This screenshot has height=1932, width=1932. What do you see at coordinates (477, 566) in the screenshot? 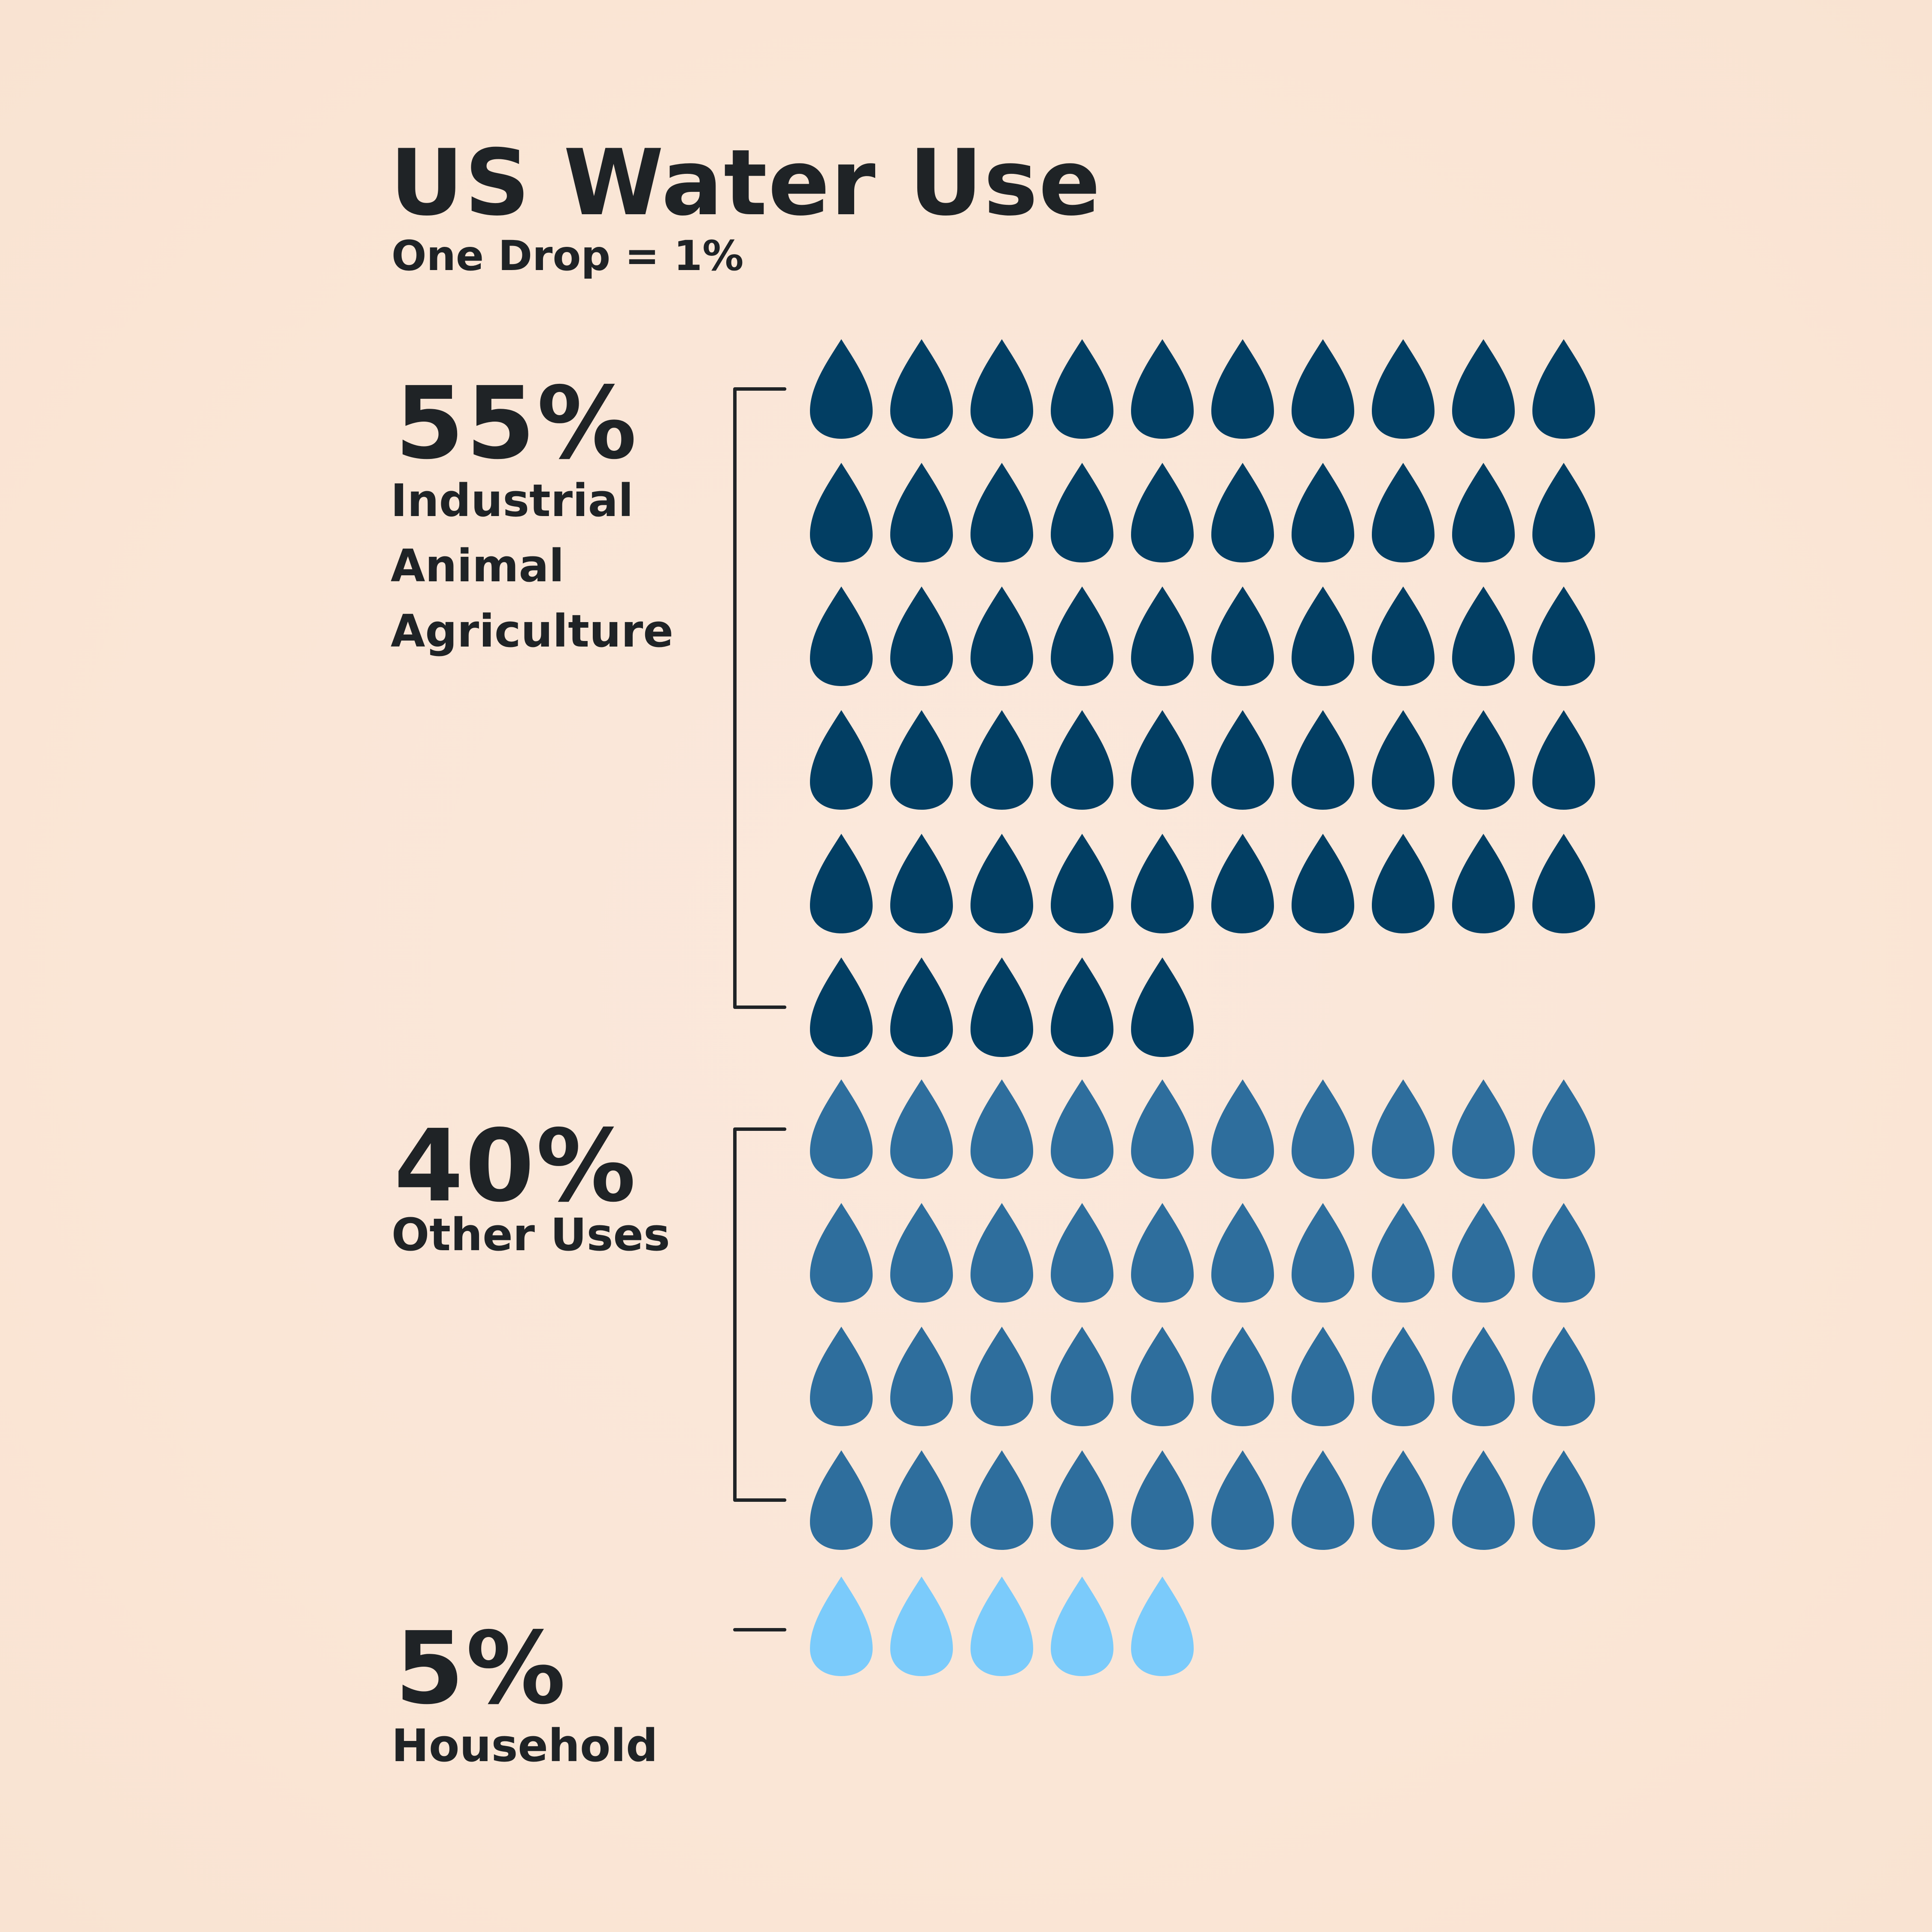
I see `label-industrial-line-2: Animal` at bounding box center [477, 566].